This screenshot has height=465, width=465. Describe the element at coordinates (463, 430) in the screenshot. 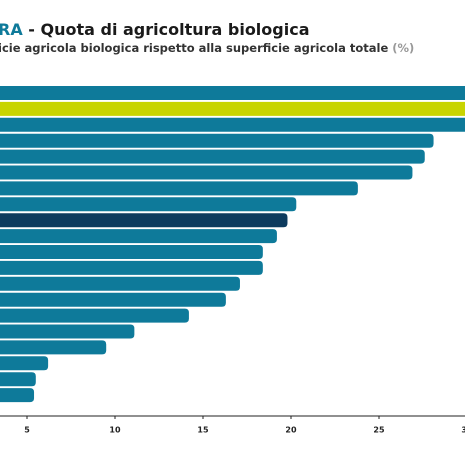

I see `x-tick-label: 30` at that location.